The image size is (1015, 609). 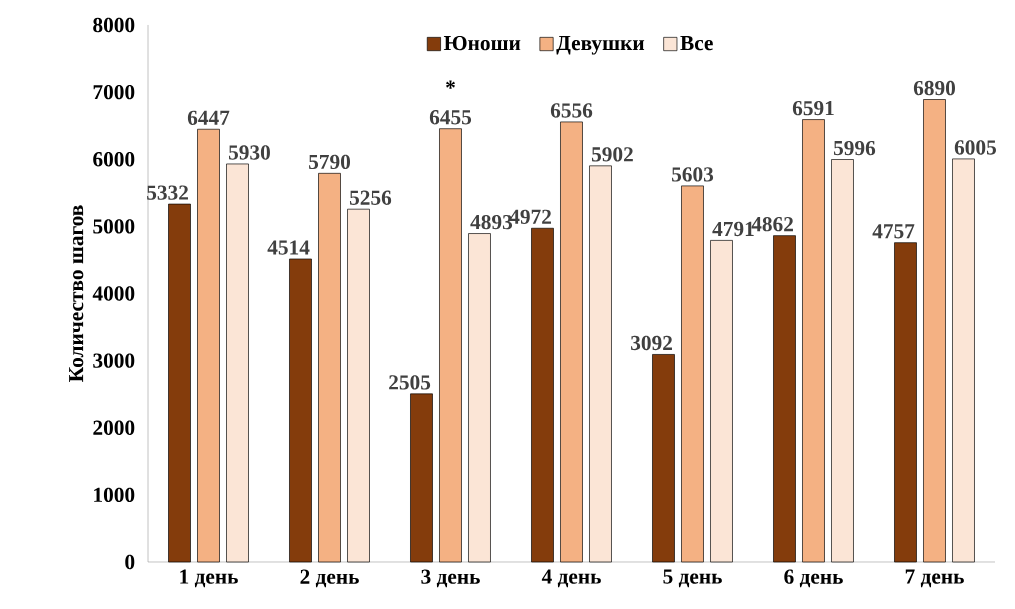 What do you see at coordinates (450, 117) in the screenshot?
I see `data-label: 6455` at bounding box center [450, 117].